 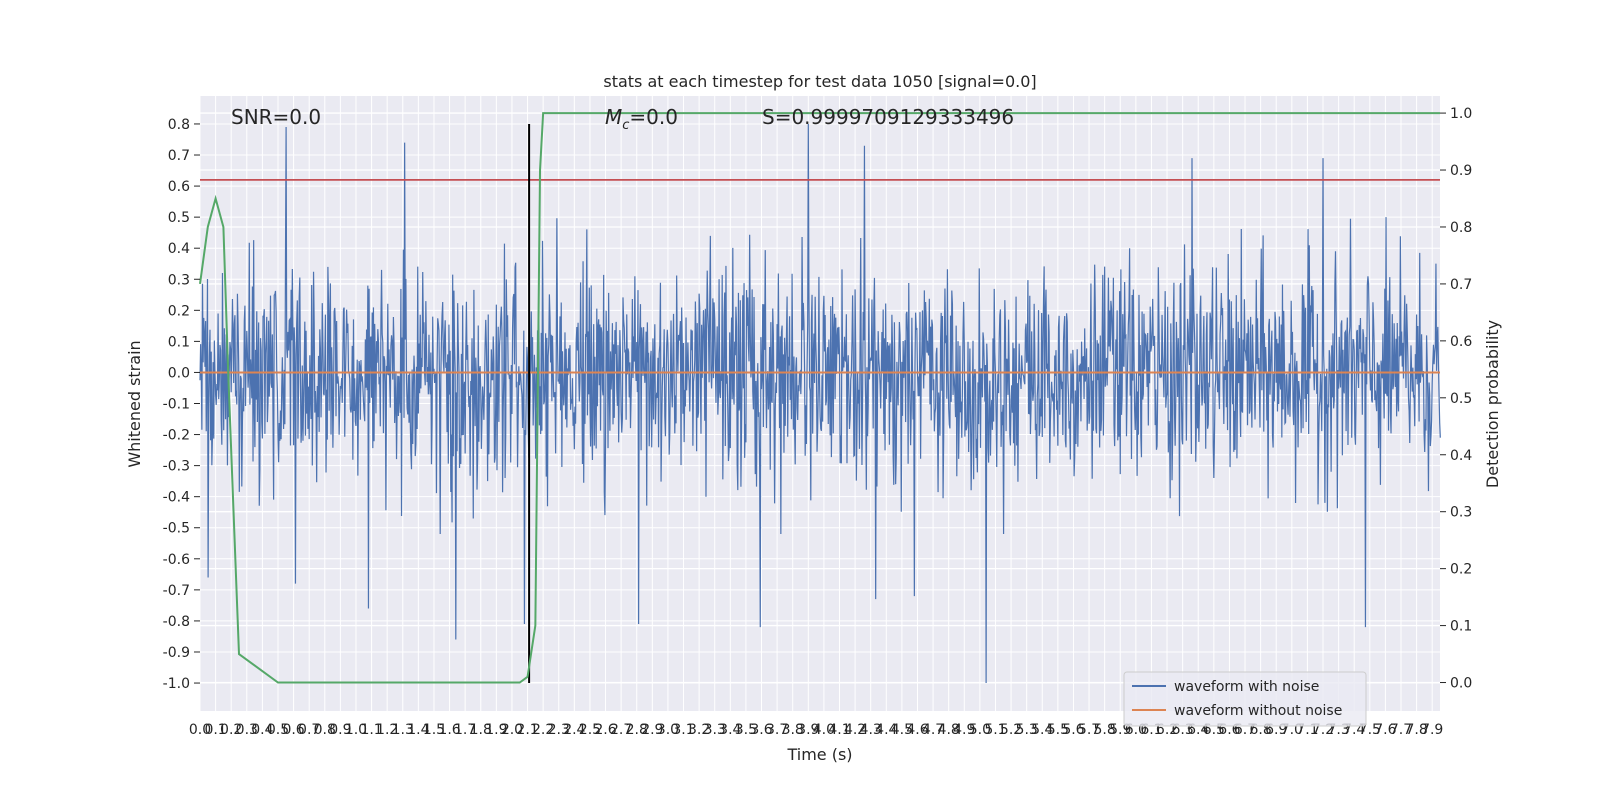 What do you see at coordinates (1089, 730) in the screenshot?
I see `x-tick-label: 5.7` at bounding box center [1089, 730].